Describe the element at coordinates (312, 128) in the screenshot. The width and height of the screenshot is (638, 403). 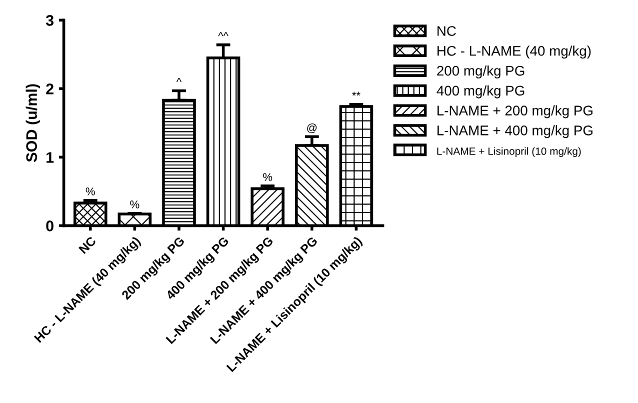
I see `annotation: @` at that location.